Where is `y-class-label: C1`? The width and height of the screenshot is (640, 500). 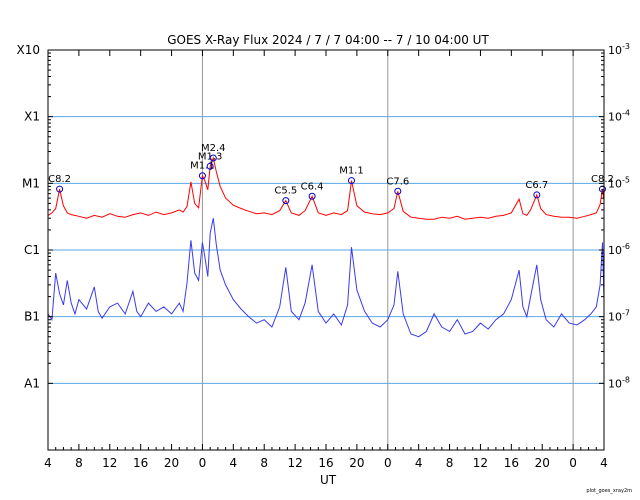 y-class-label: C1 is located at coordinates (32, 250).